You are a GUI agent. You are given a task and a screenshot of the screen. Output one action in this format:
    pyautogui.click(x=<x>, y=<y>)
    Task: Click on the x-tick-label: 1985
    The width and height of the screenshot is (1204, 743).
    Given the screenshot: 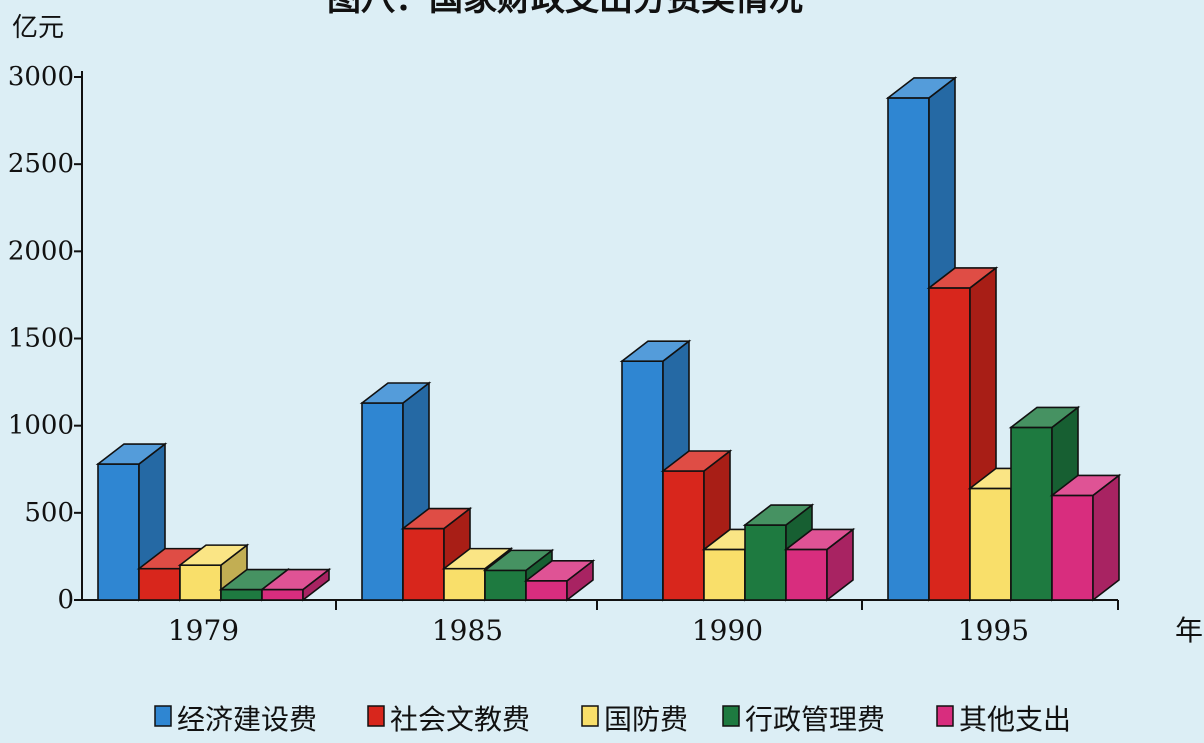 What is the action you would take?
    pyautogui.click(x=467, y=630)
    